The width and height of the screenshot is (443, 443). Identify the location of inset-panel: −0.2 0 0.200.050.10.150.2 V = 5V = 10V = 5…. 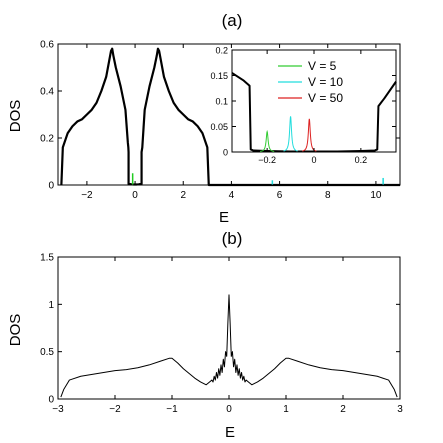
(303, 105).